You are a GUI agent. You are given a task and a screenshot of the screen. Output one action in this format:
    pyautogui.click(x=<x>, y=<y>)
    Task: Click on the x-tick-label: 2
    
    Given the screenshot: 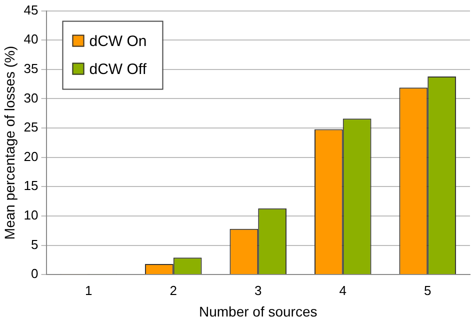 What is the action you would take?
    pyautogui.click(x=173, y=290)
    